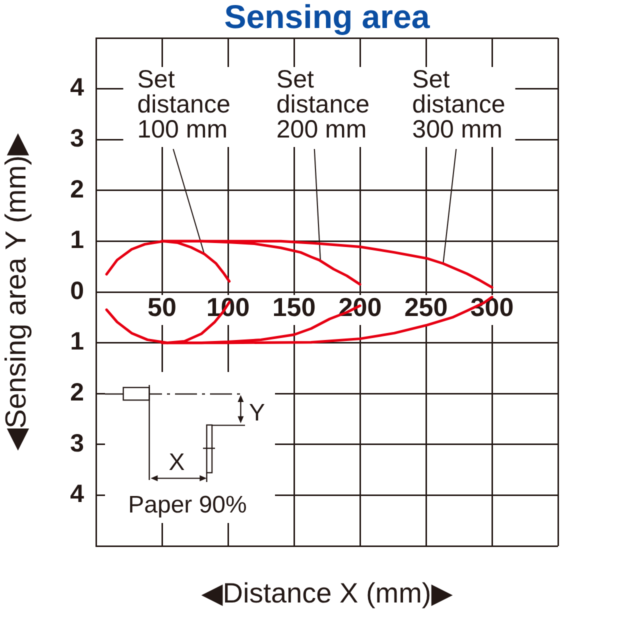 The width and height of the screenshot is (640, 630). Describe the element at coordinates (327, 18) in the screenshot. I see `chart-title: Sensing area` at that location.